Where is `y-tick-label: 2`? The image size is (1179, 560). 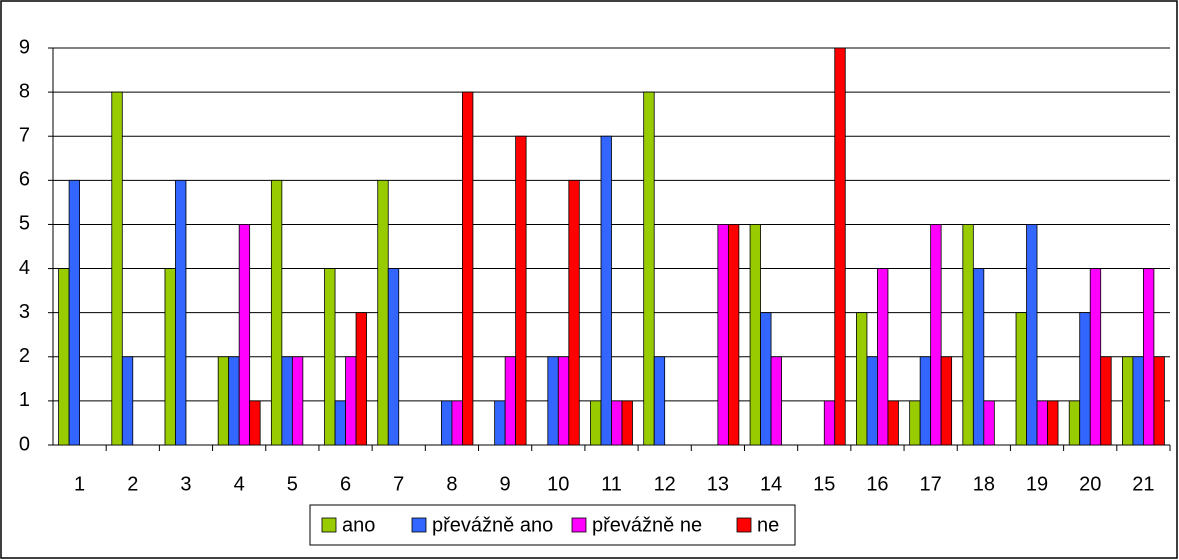 y-tick-label: 2 is located at coordinates (24, 356).